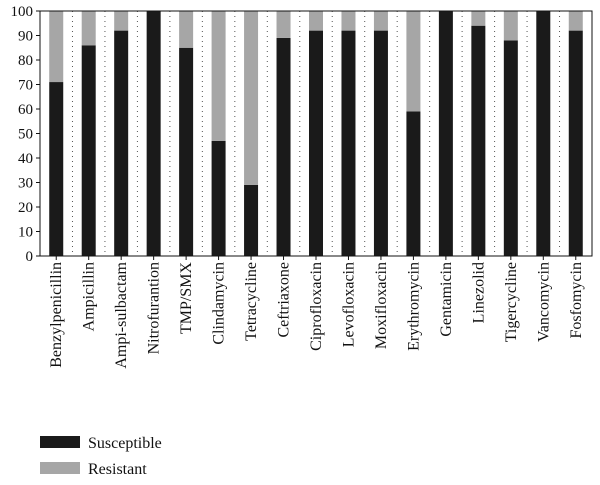  I want to click on x-category-label: Ciprofloxacin, so click(316, 306).